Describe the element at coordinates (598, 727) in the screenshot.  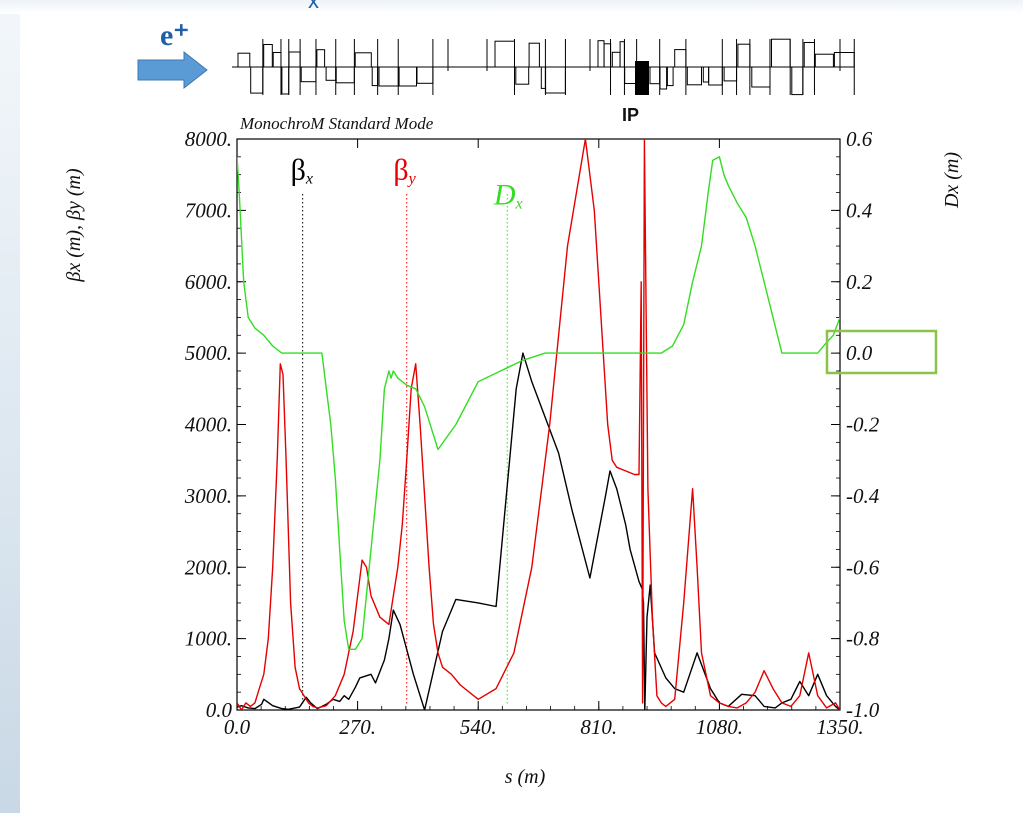
I see `x-tick-label: 810.` at that location.